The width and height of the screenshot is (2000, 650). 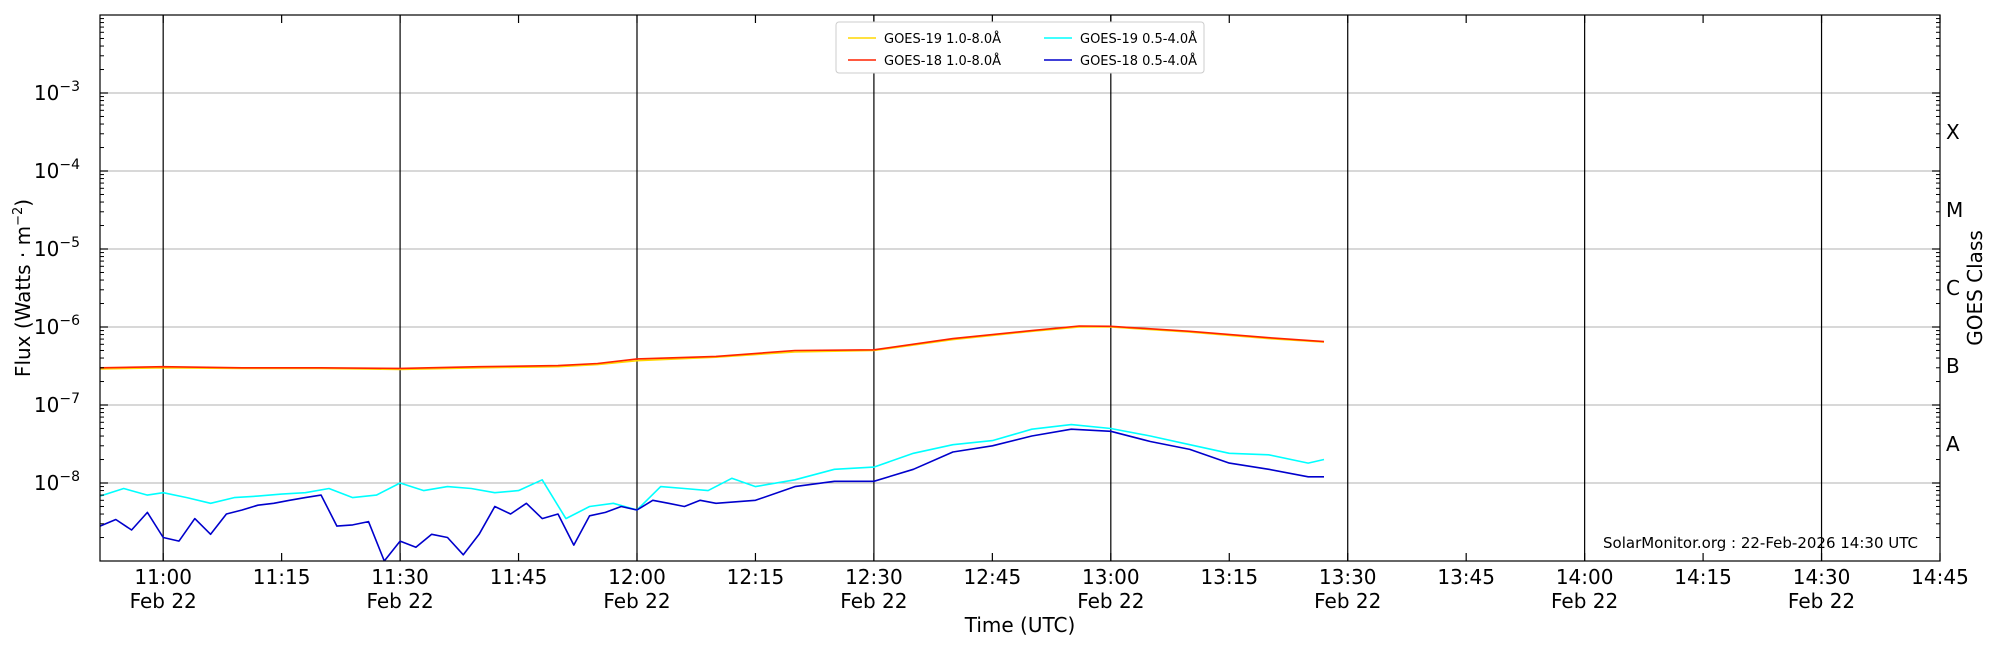 What do you see at coordinates (1953, 132) in the screenshot?
I see `goes-class-label: X` at bounding box center [1953, 132].